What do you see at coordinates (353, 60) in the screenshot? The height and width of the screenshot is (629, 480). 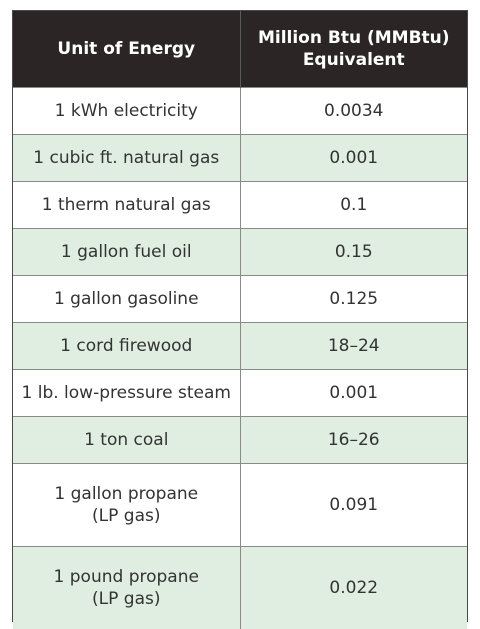 I see `header-mmbtu-line-2: Equivalent` at bounding box center [353, 60].